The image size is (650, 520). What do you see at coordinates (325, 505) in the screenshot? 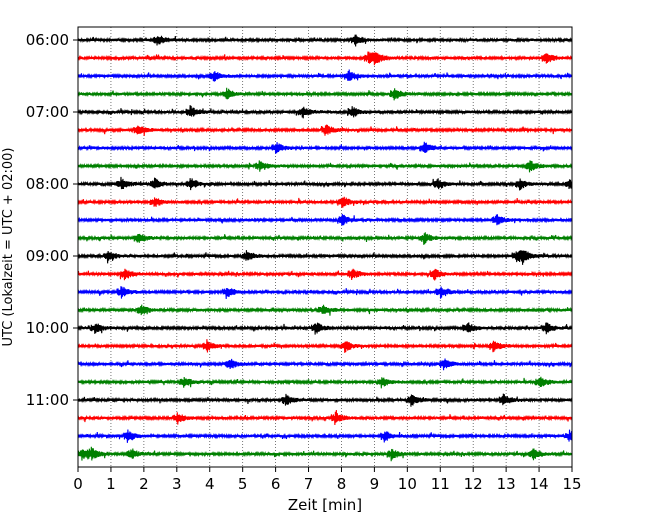
I see `x-axis-label: Zeit [min]` at bounding box center [325, 505].